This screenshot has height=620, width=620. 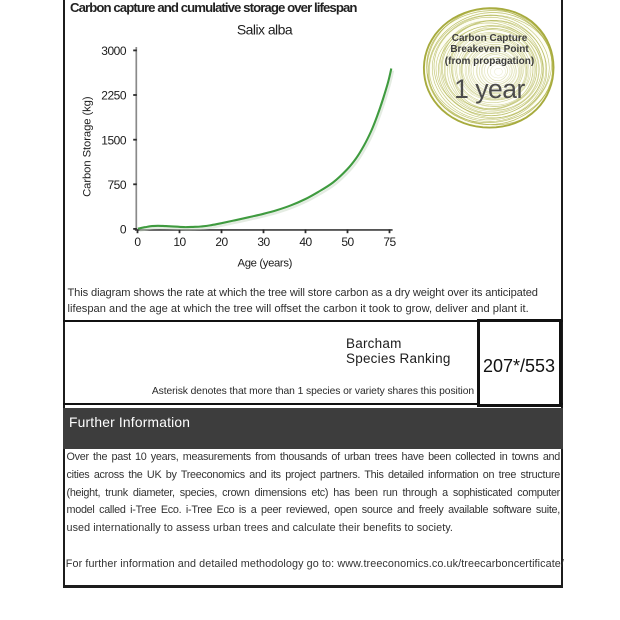 What do you see at coordinates (221, 242) in the screenshot?
I see `svg-text: 20` at bounding box center [221, 242].